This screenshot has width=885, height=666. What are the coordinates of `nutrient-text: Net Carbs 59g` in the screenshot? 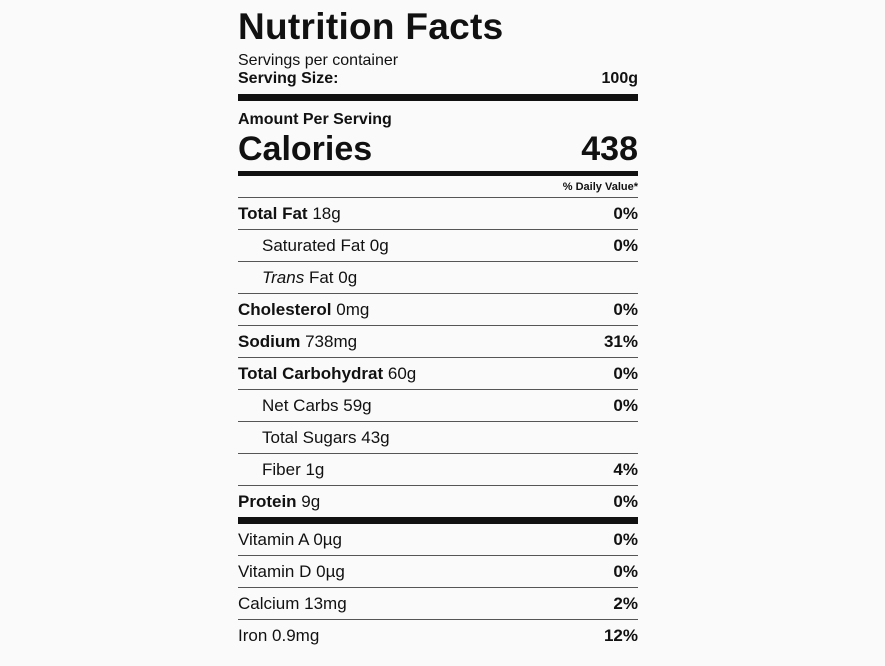 It's located at (317, 406).